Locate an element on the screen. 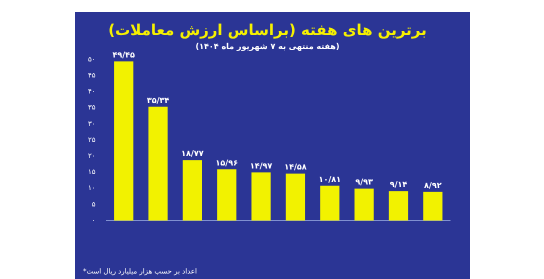  data-label: ۴۹/۴۵ is located at coordinates (124, 55).